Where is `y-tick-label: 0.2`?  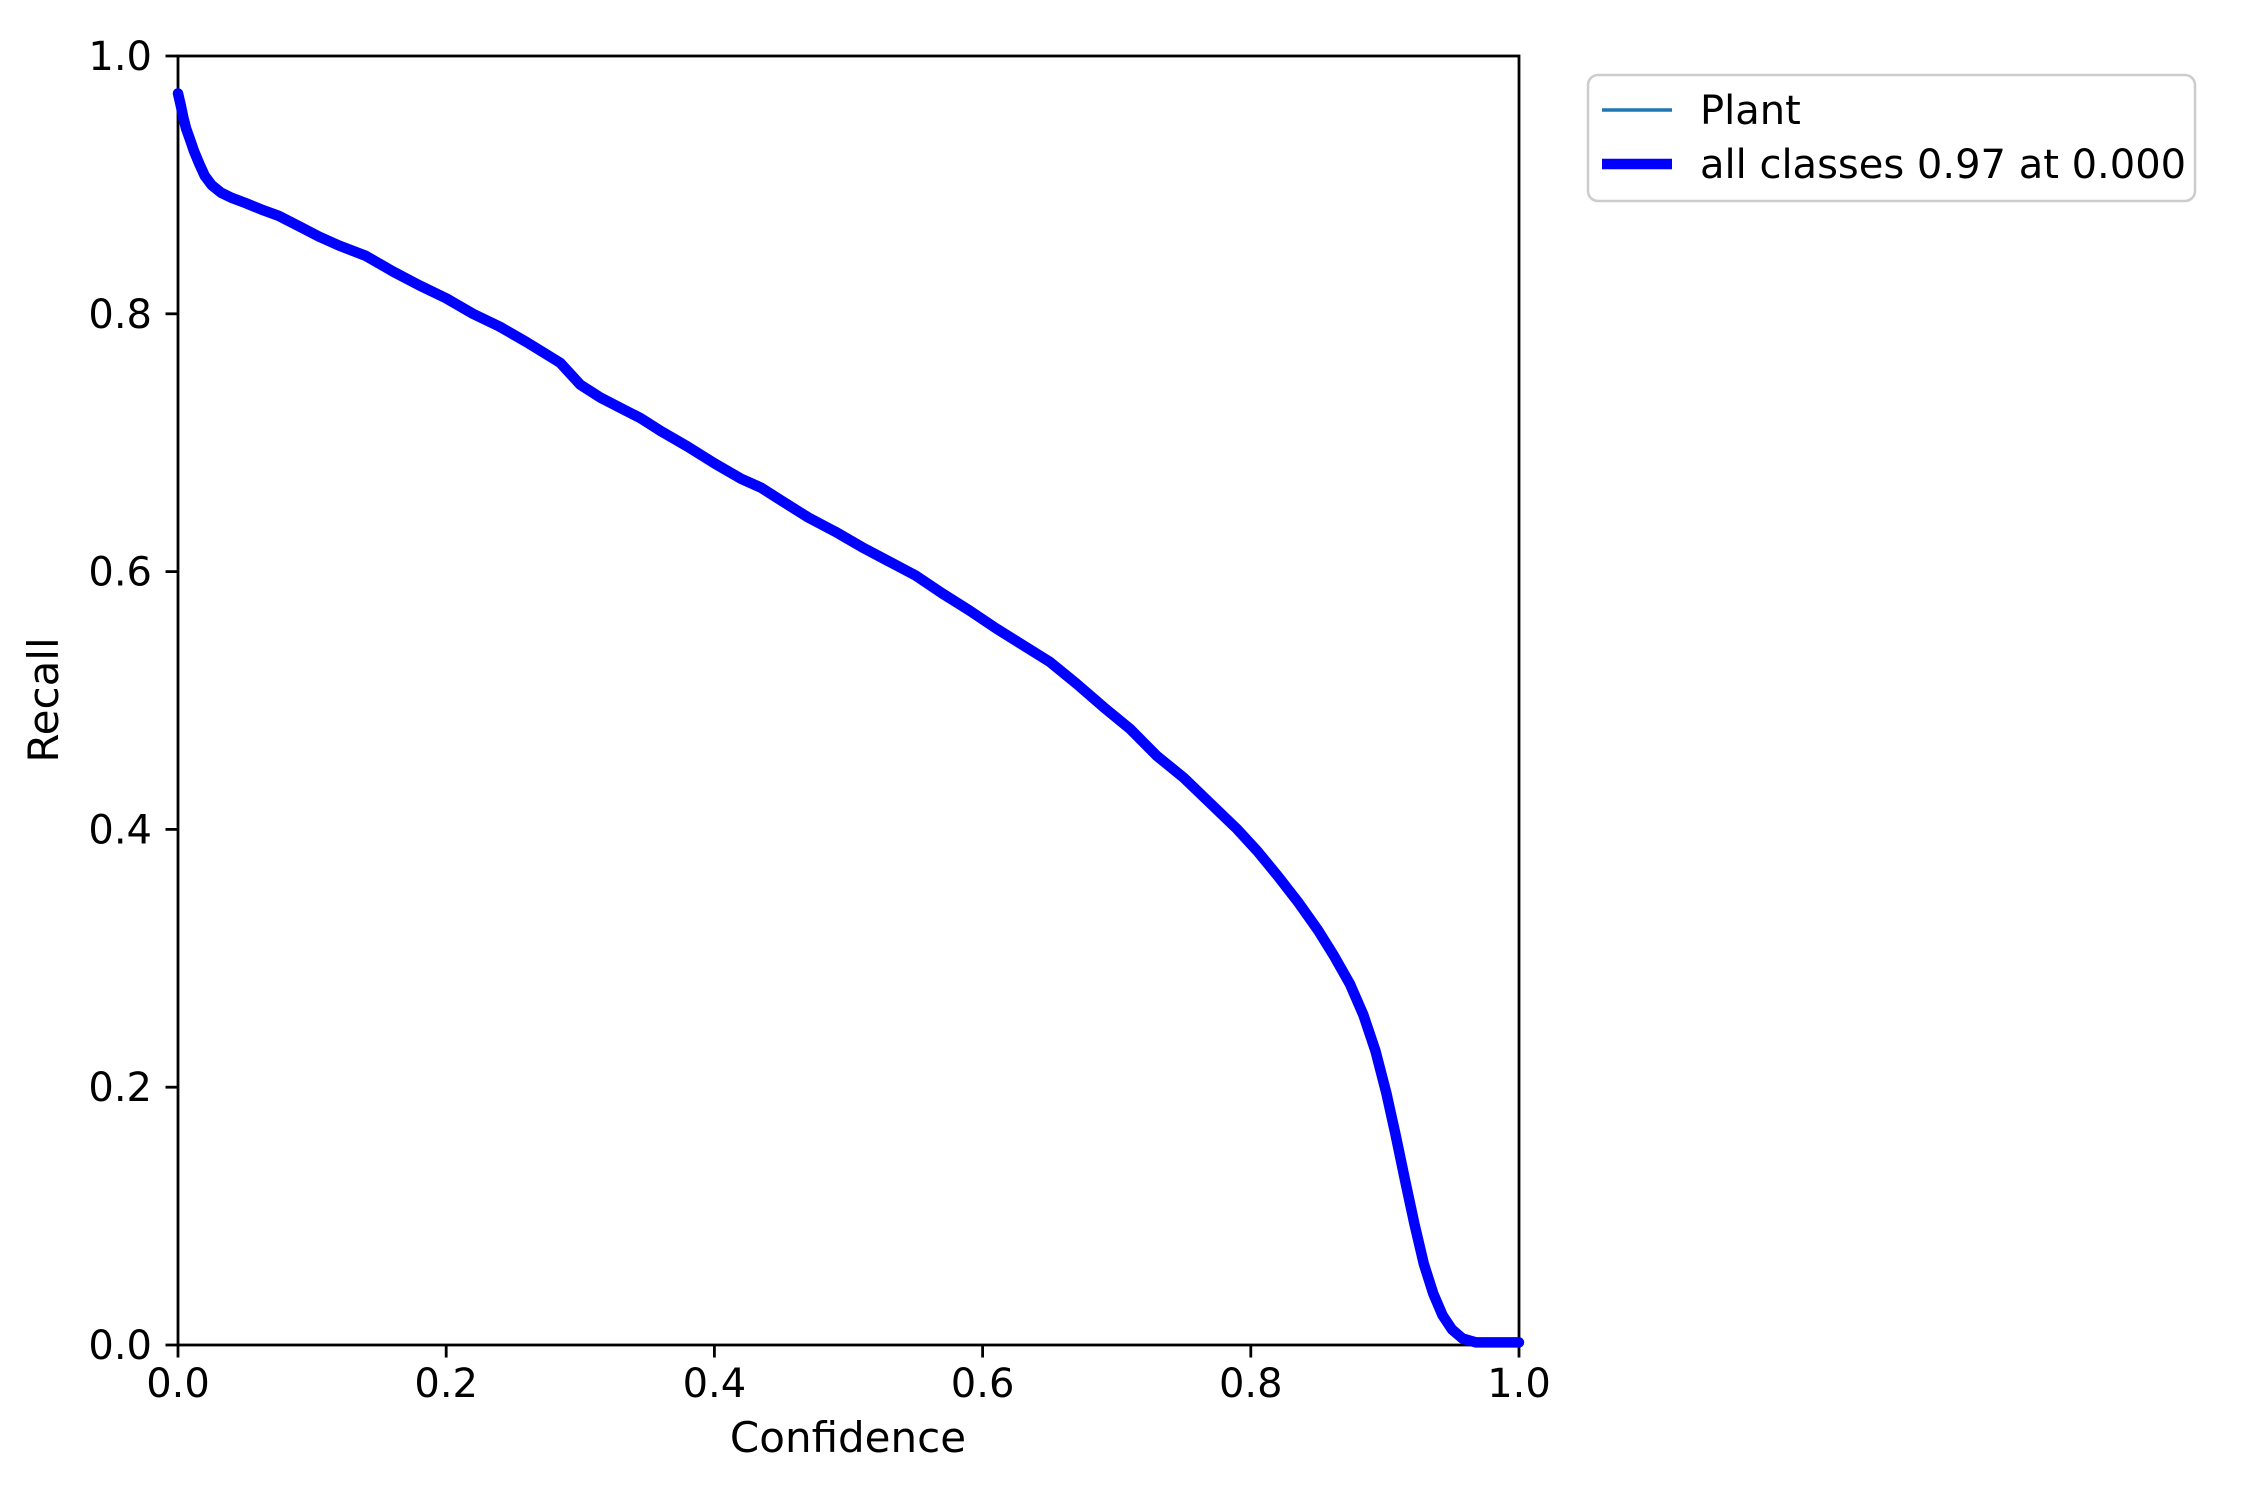
y-tick-label: 0.2 is located at coordinates (120, 1088).